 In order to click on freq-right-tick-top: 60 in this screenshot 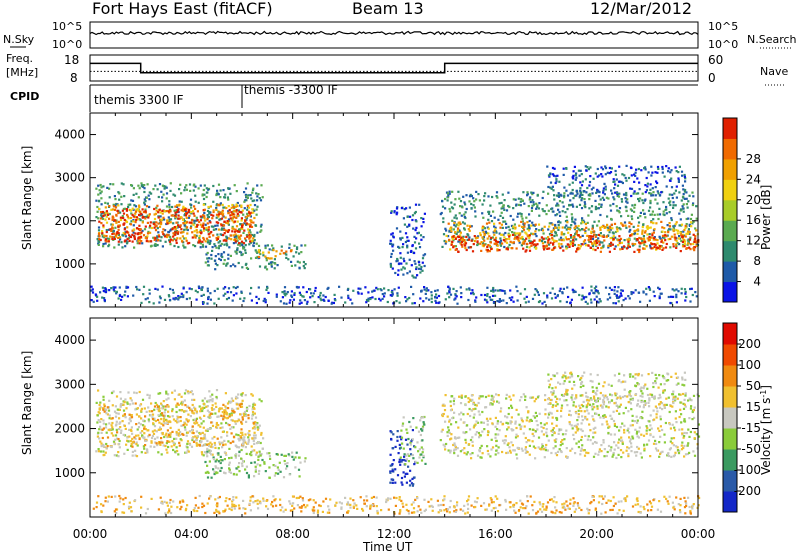, I will do `click(715, 60)`.